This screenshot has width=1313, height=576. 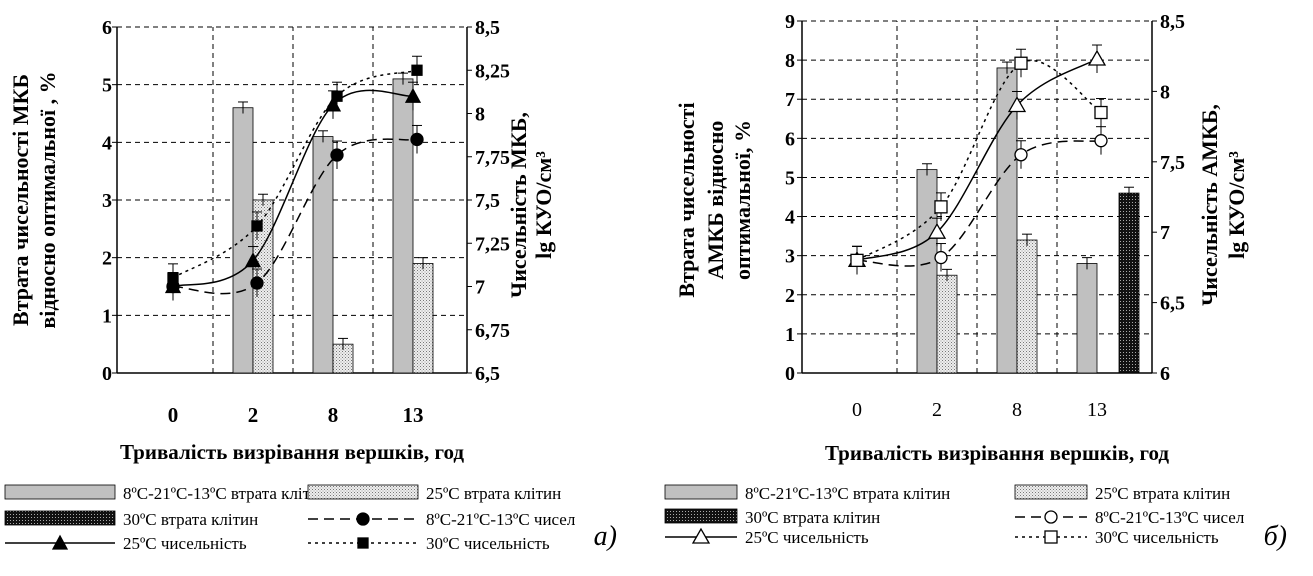 I want to click on y-tick-label-right: 6, so click(x=1165, y=374).